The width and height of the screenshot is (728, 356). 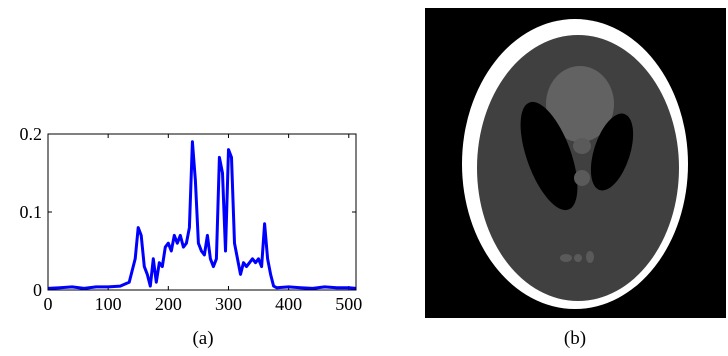 What do you see at coordinates (228, 304) in the screenshot?
I see `x-tick-label: 300` at bounding box center [228, 304].